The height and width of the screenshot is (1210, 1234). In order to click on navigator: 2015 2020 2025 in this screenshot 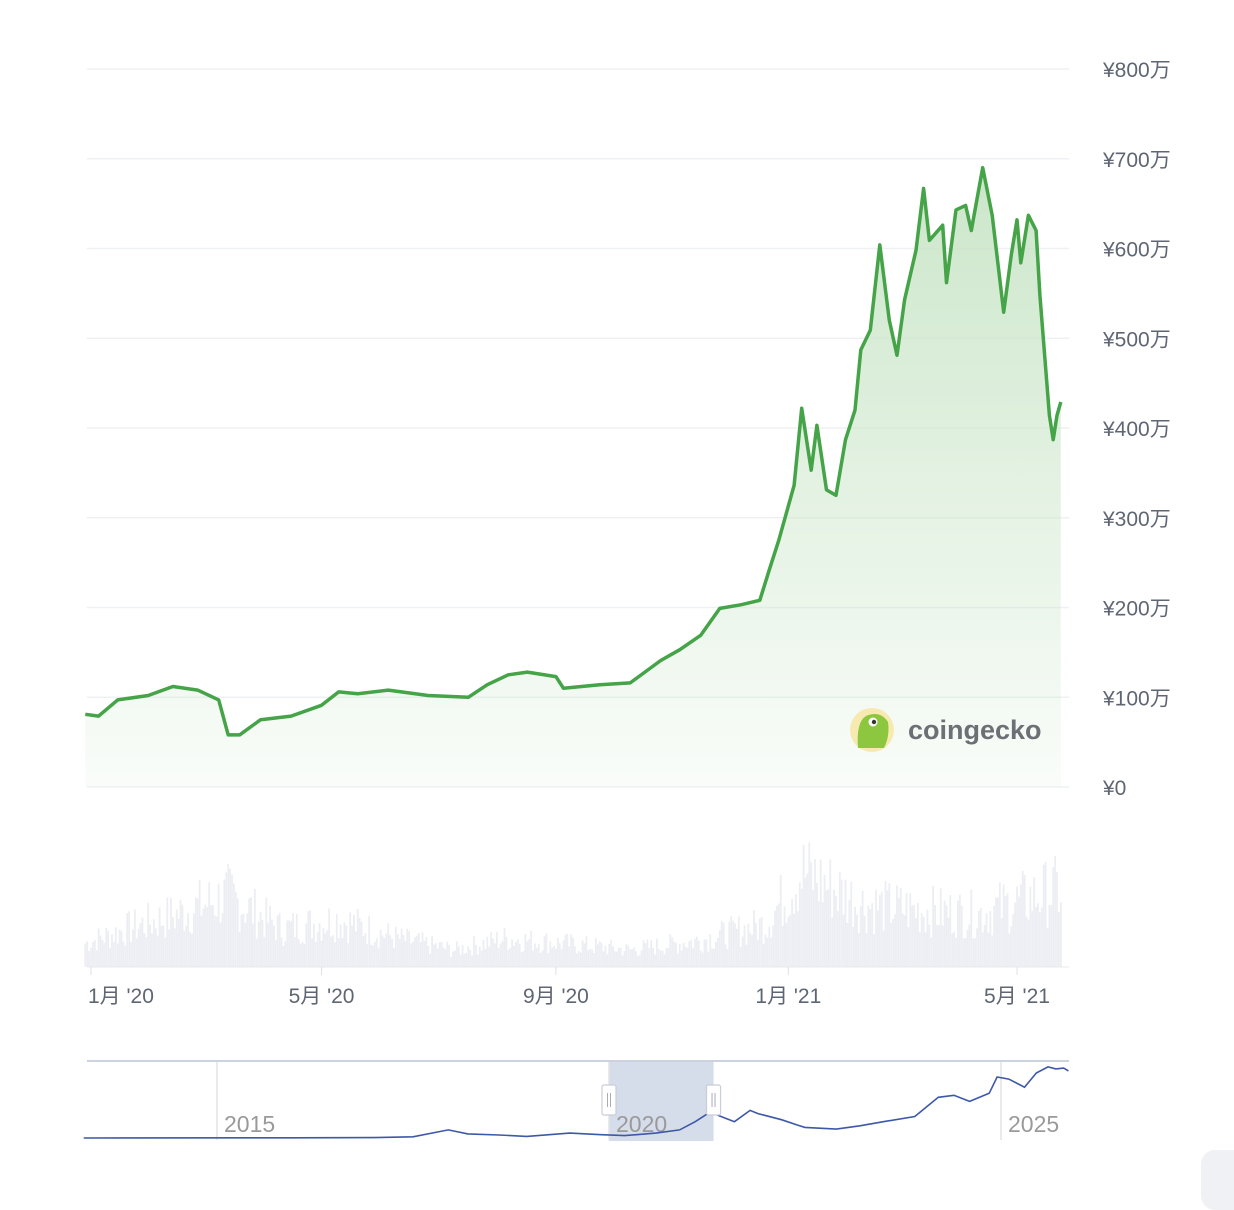, I will do `click(576, 1100)`.